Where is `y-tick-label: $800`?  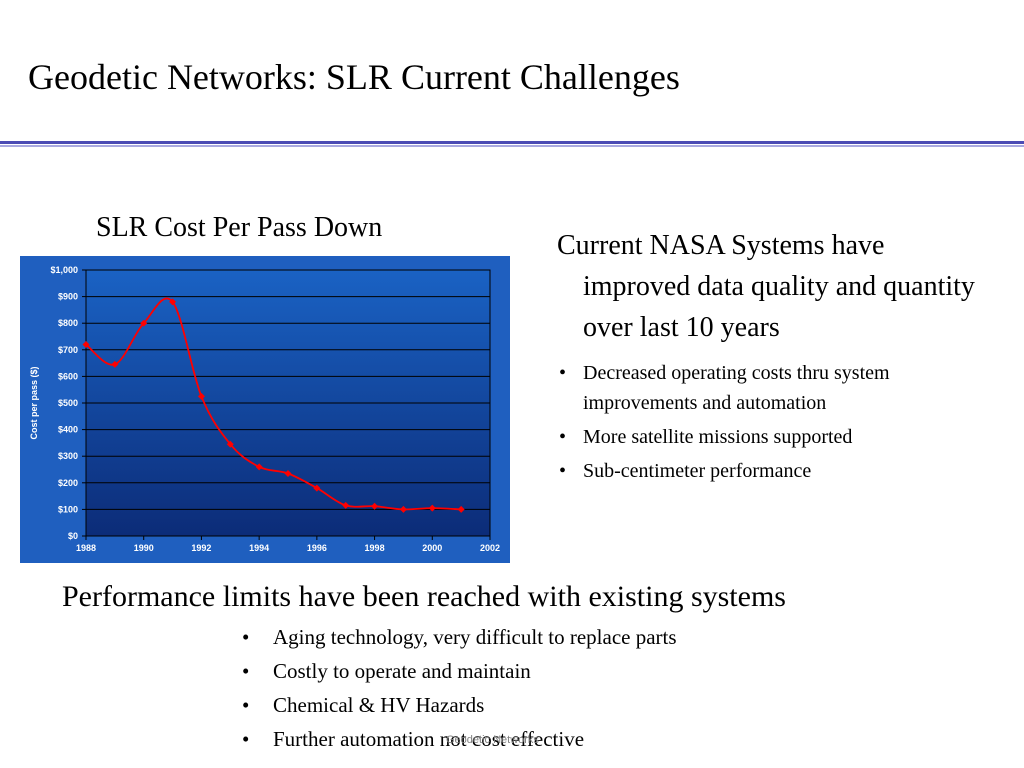 y-tick-label: $800 is located at coordinates (68, 323).